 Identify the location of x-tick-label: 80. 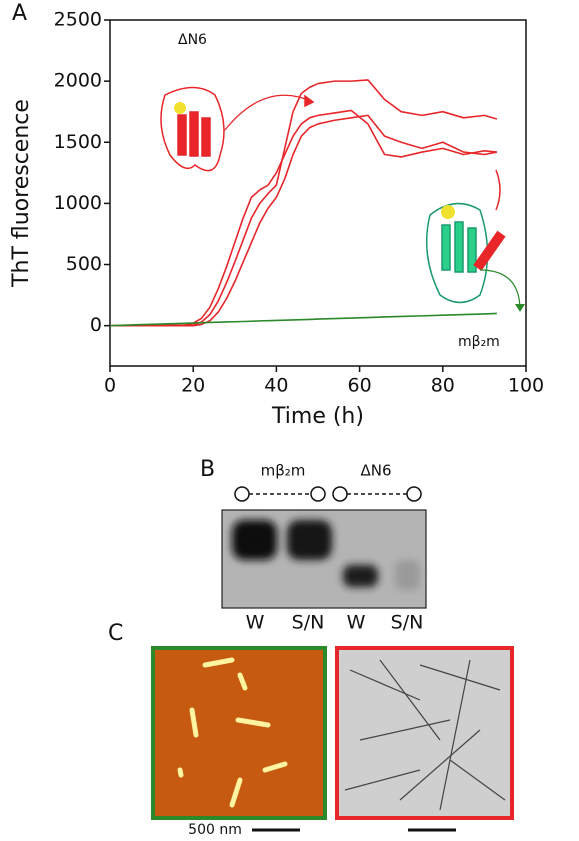
(443, 386).